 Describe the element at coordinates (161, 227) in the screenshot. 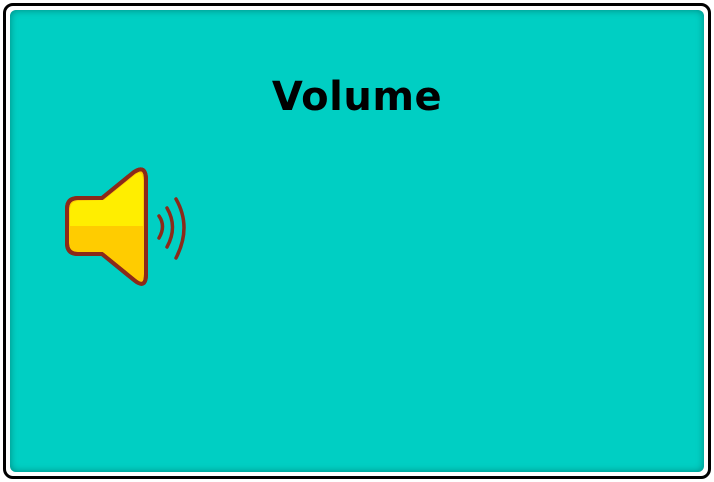

I see `sound-wave-small` at that location.